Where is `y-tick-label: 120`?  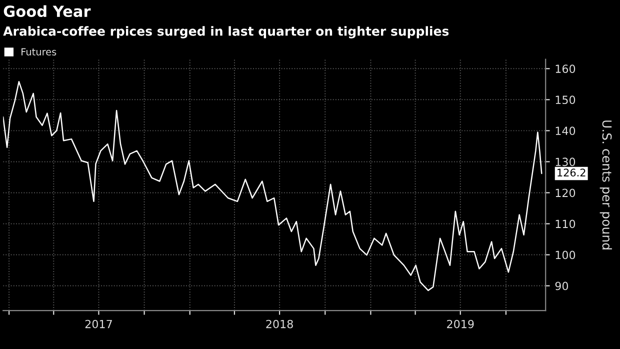 y-tick-label: 120 is located at coordinates (566, 193).